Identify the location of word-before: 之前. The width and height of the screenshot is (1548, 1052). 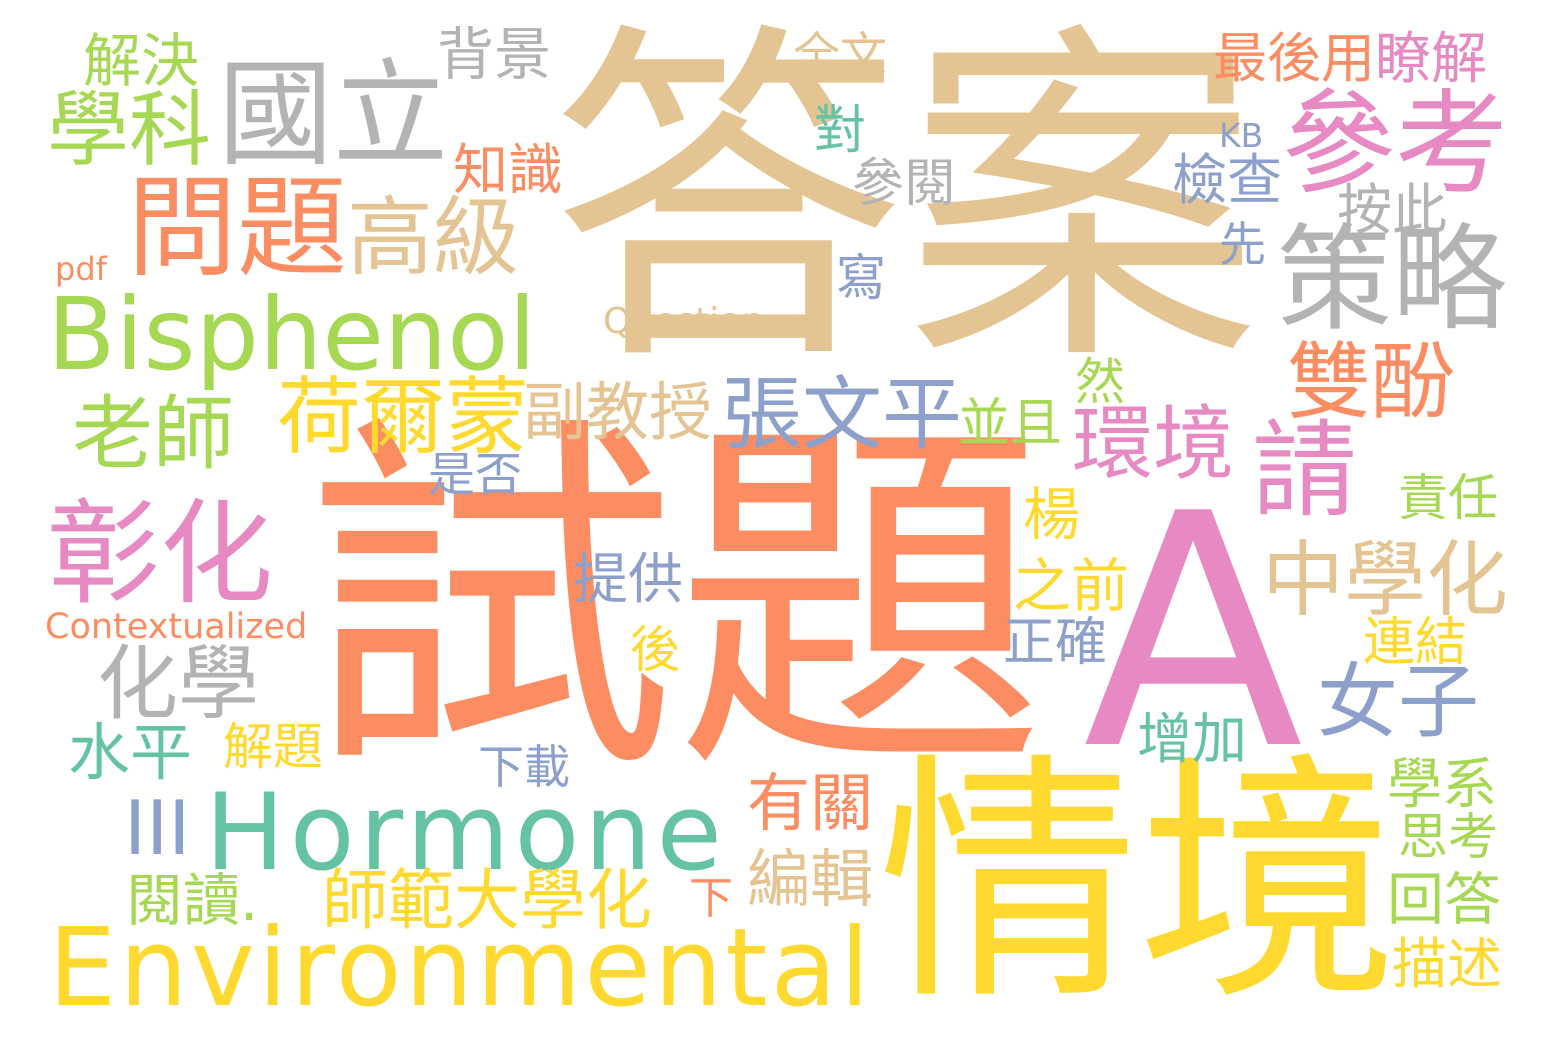
(1071, 586).